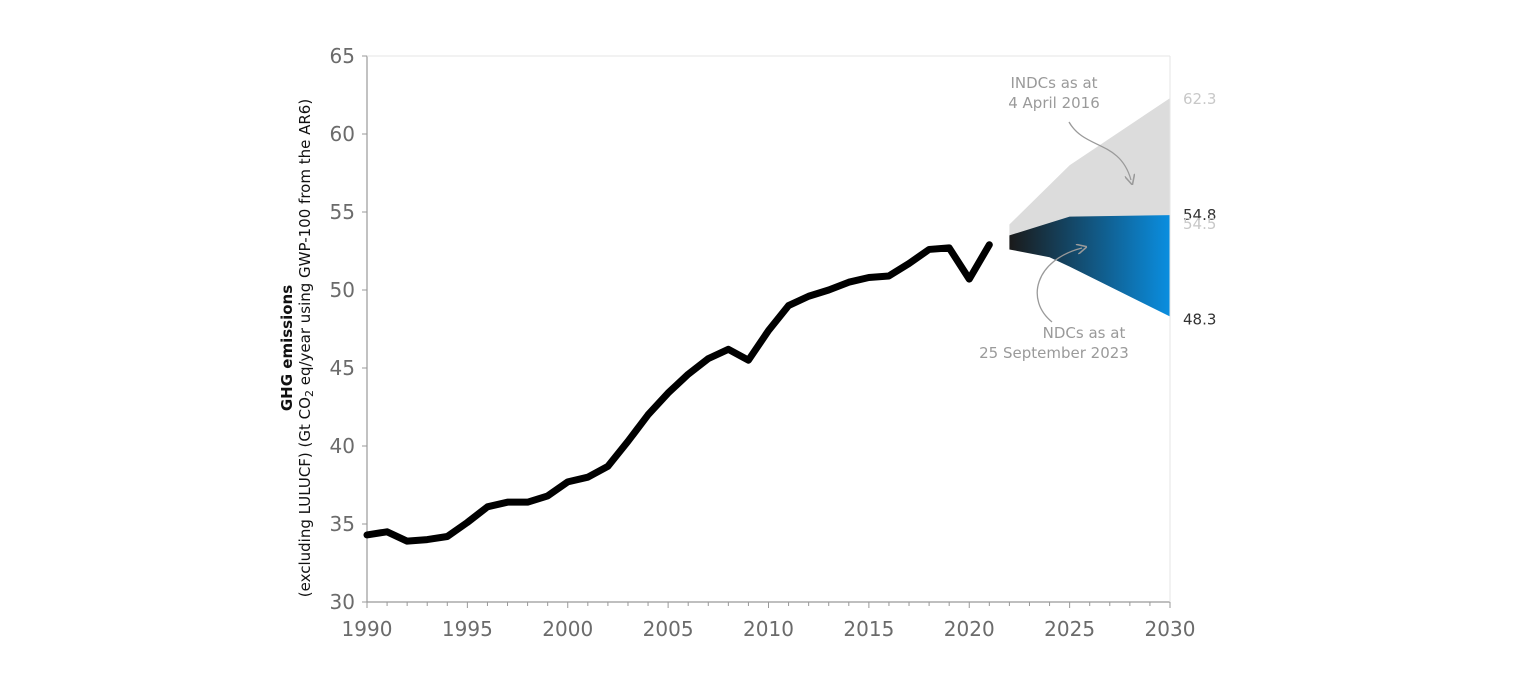  Describe the element at coordinates (342, 134) in the screenshot. I see `y-tick-label: 60` at that location.